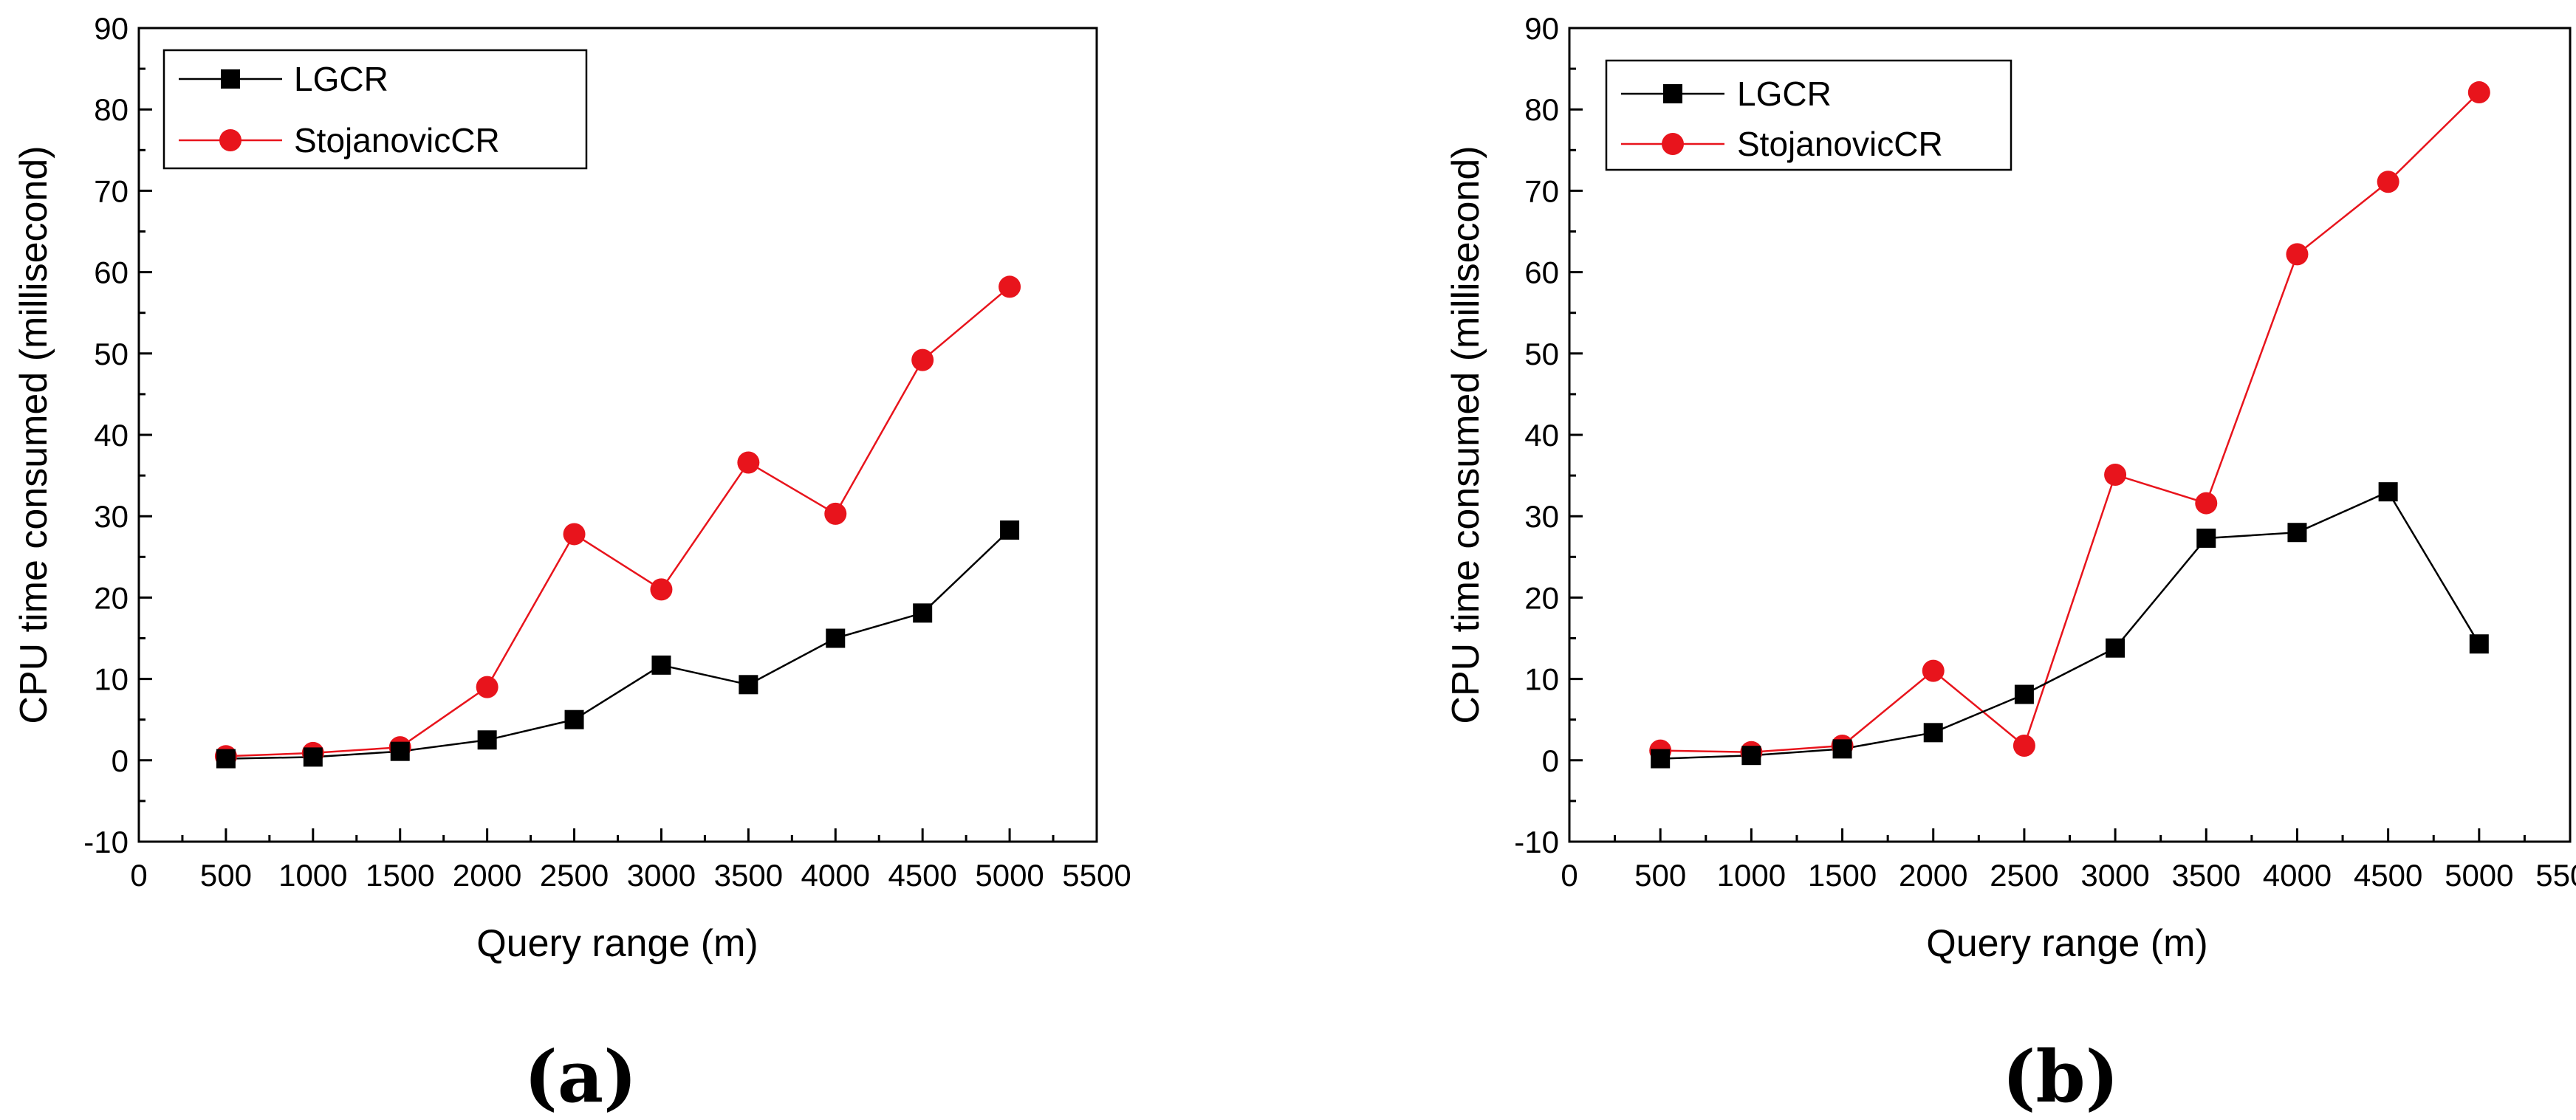 The image size is (2576, 1120). What do you see at coordinates (2060, 1077) in the screenshot?
I see `panel-label-b: (b)` at bounding box center [2060, 1077].